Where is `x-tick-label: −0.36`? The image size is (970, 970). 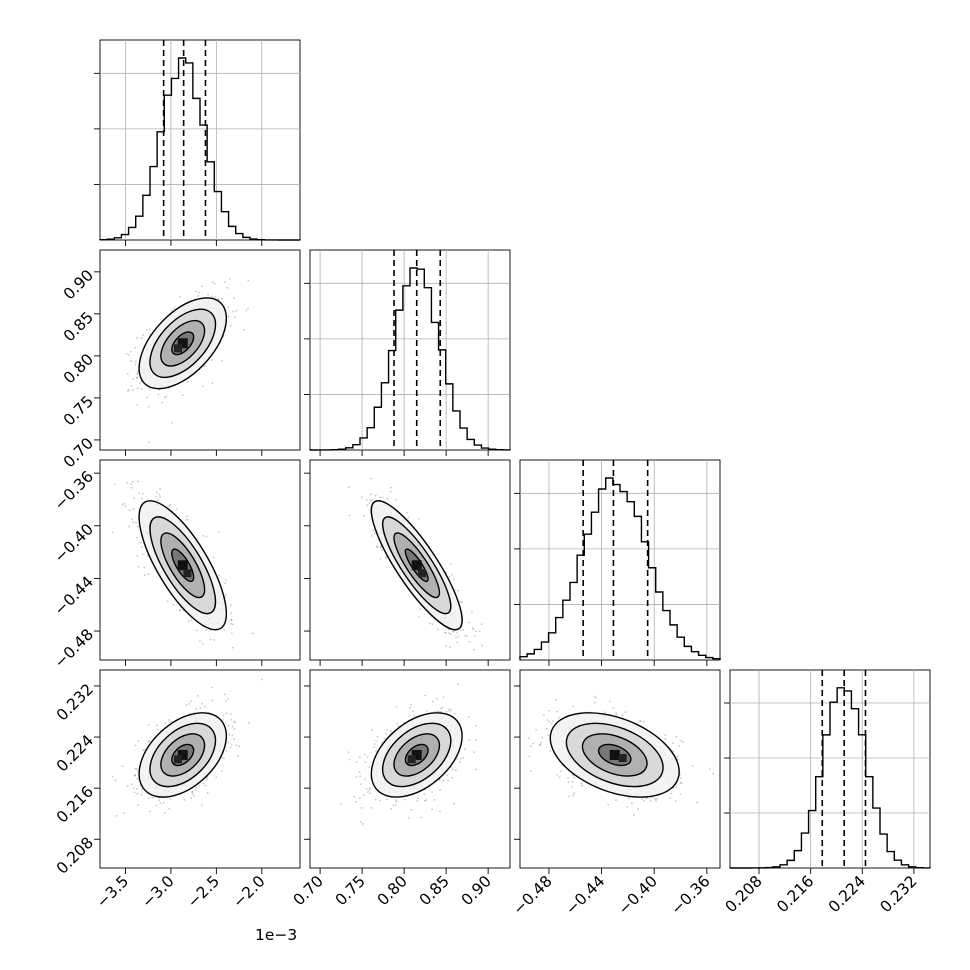
x-tick-label: −0.36 is located at coordinates (690, 895).